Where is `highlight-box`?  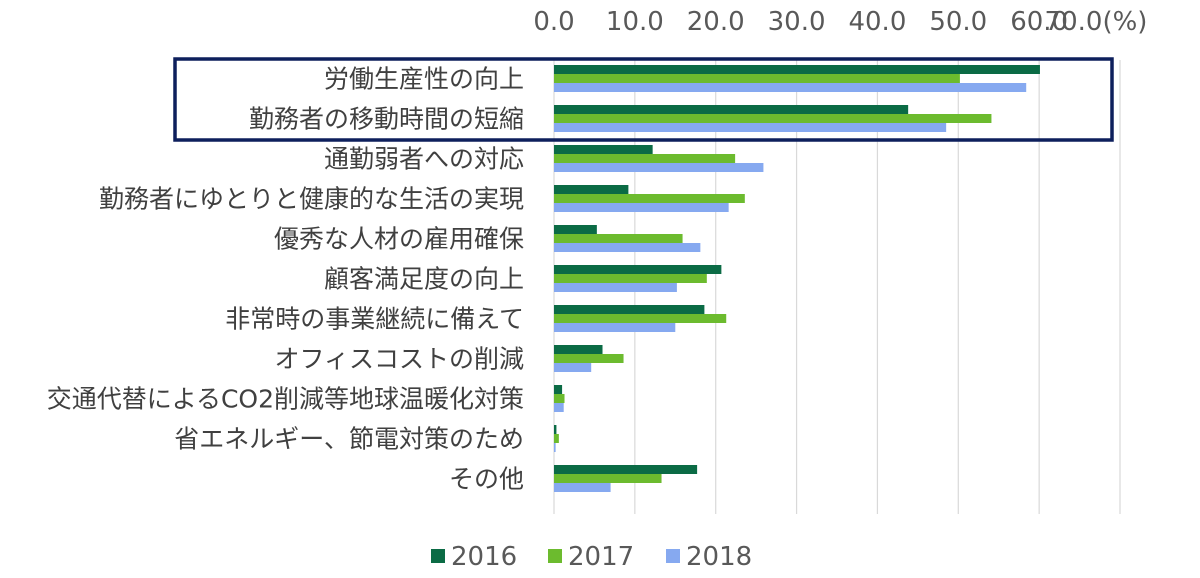
highlight-box is located at coordinates (643, 99).